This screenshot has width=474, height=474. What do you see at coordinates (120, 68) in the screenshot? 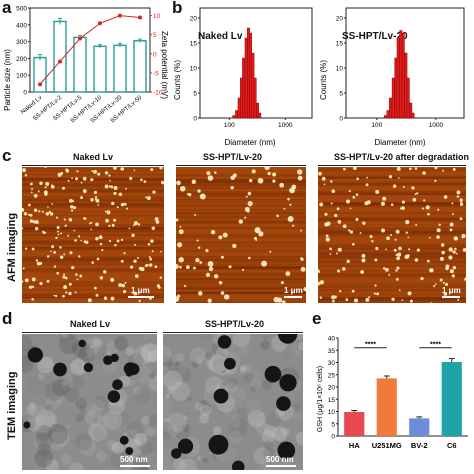
I see `chart-a-bar` at bounding box center [120, 68].